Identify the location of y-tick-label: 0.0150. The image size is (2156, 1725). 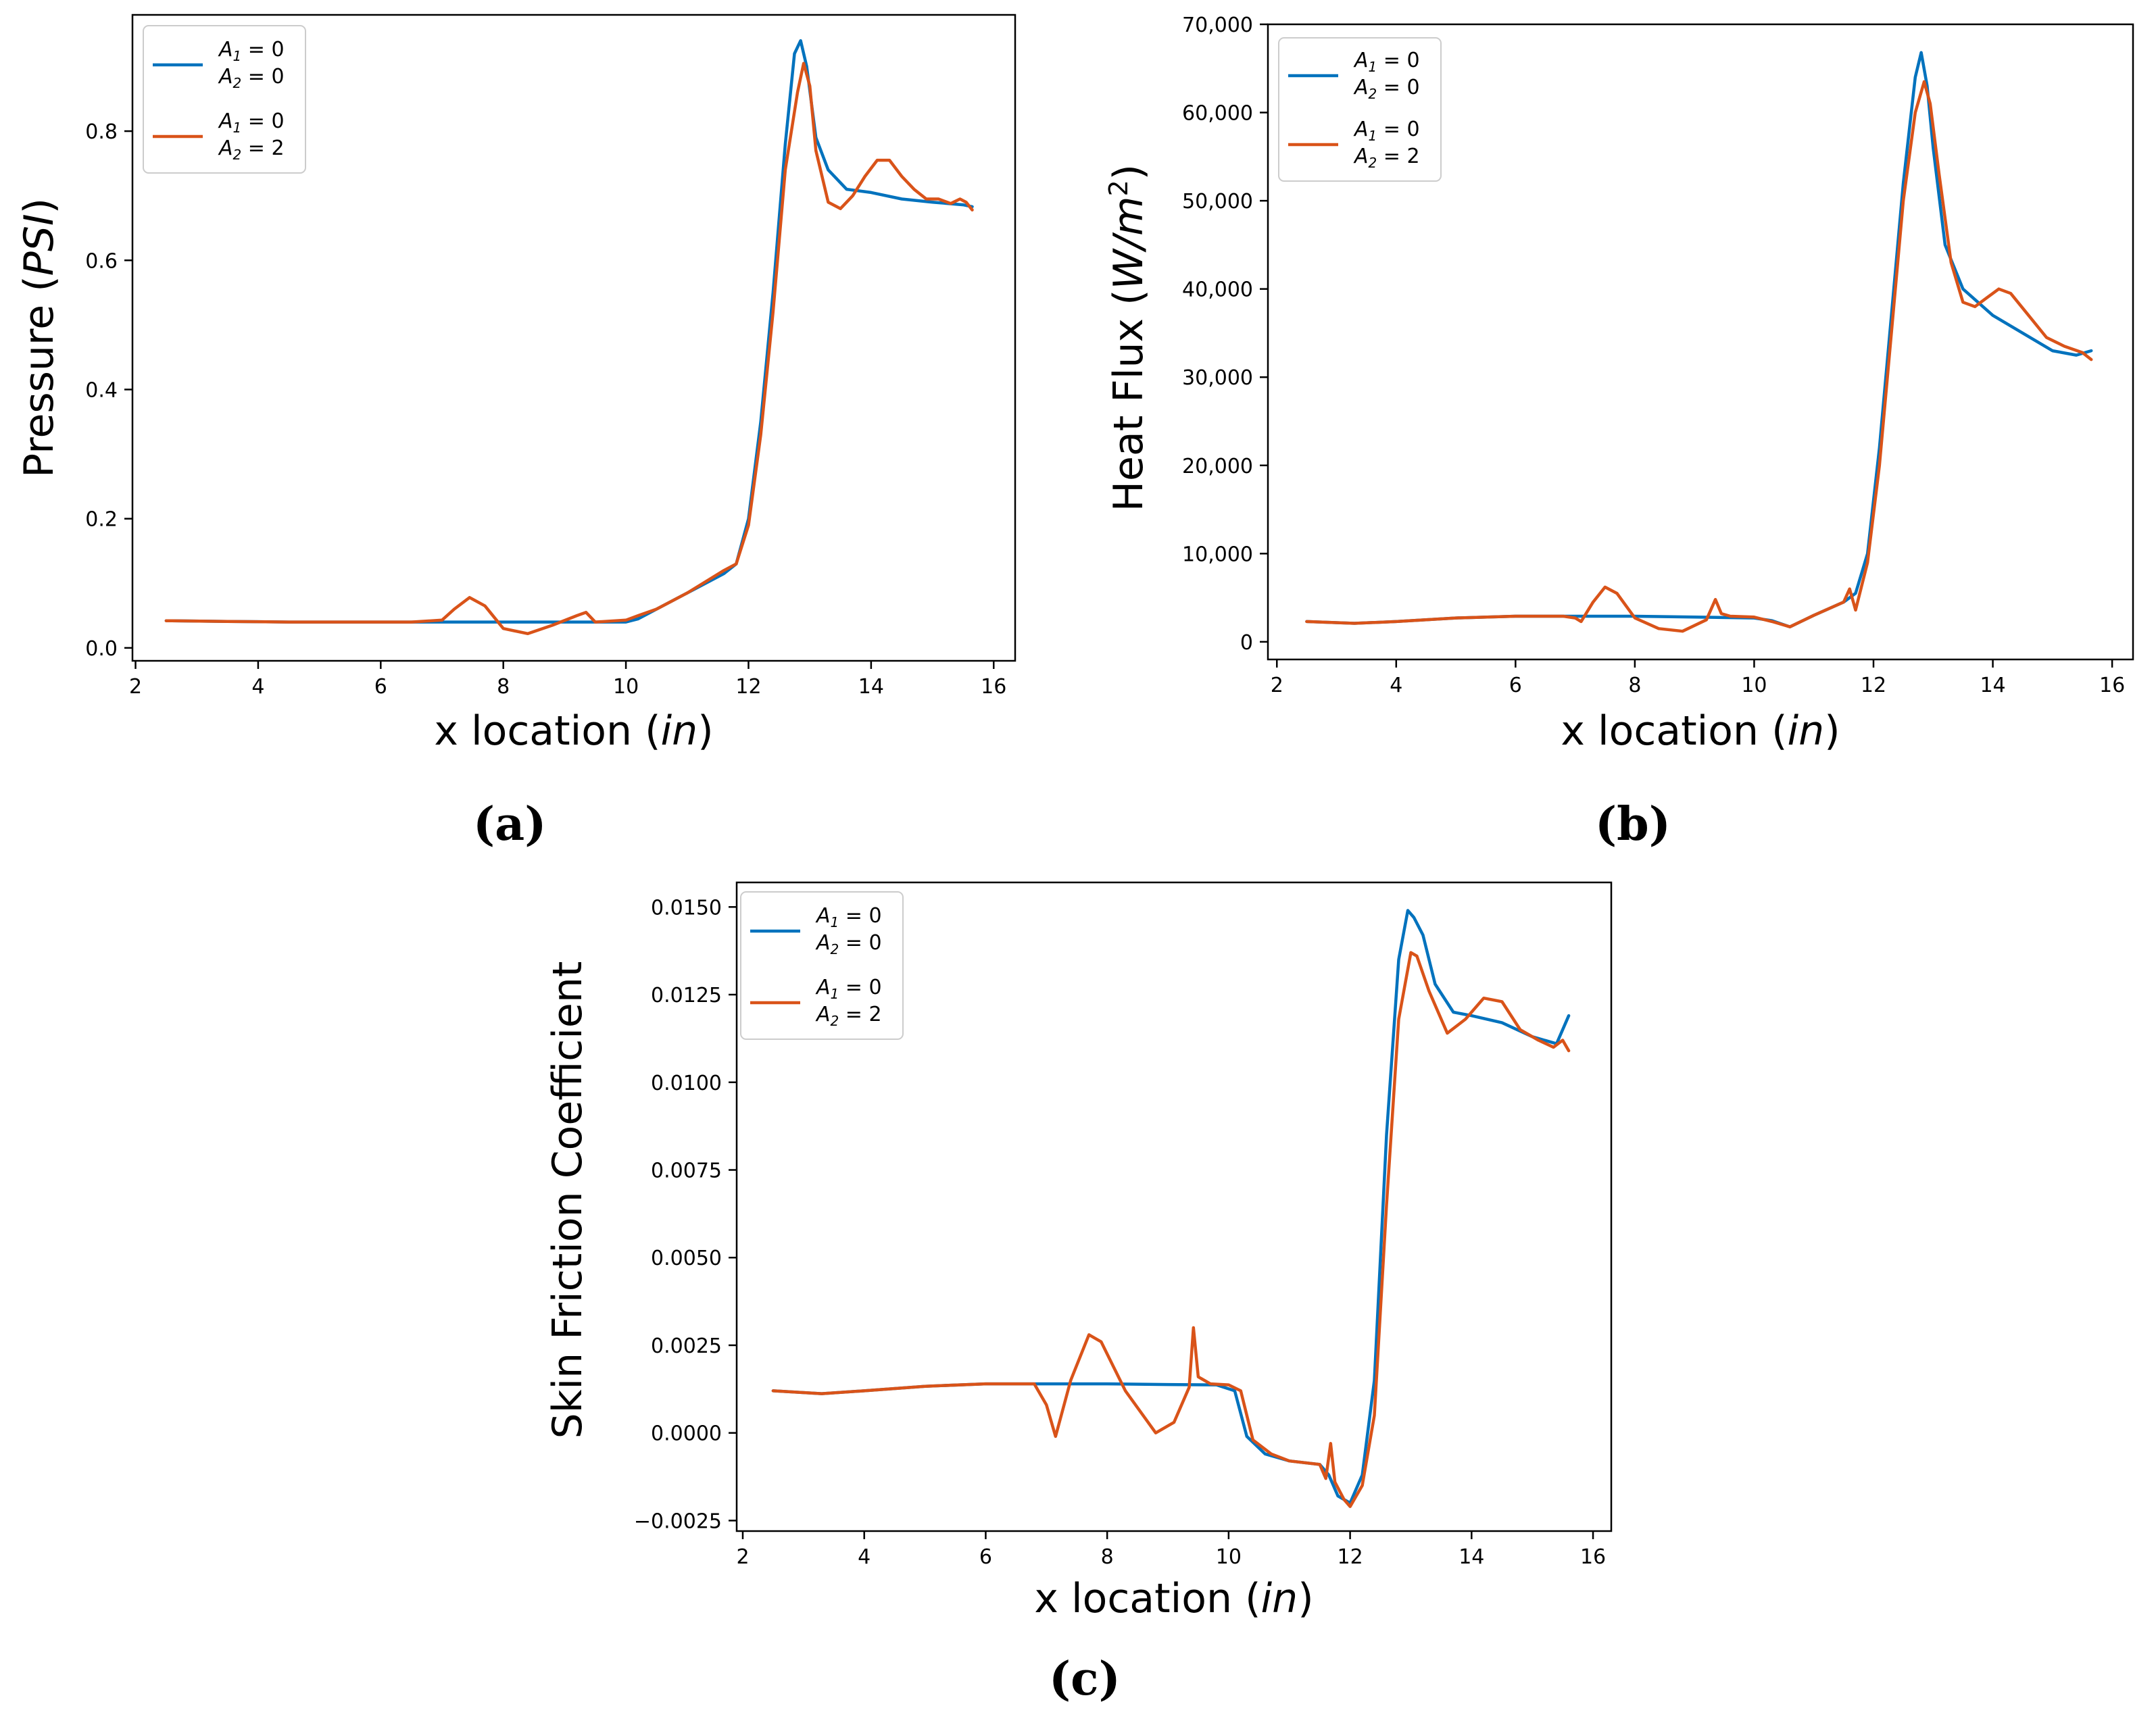
(686, 908).